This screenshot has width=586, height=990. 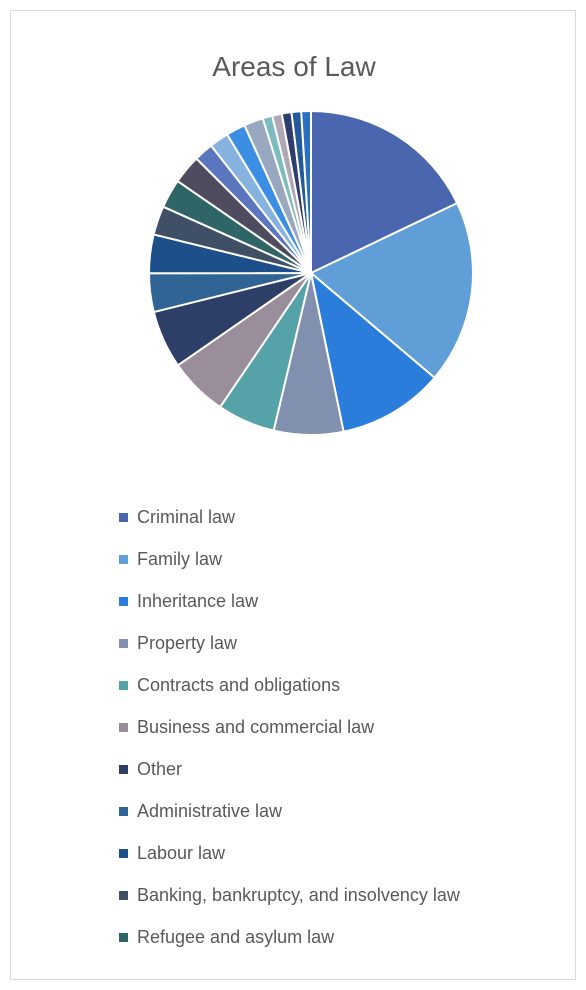 I want to click on legend-item: Contracts and obligations, so click(x=289, y=685).